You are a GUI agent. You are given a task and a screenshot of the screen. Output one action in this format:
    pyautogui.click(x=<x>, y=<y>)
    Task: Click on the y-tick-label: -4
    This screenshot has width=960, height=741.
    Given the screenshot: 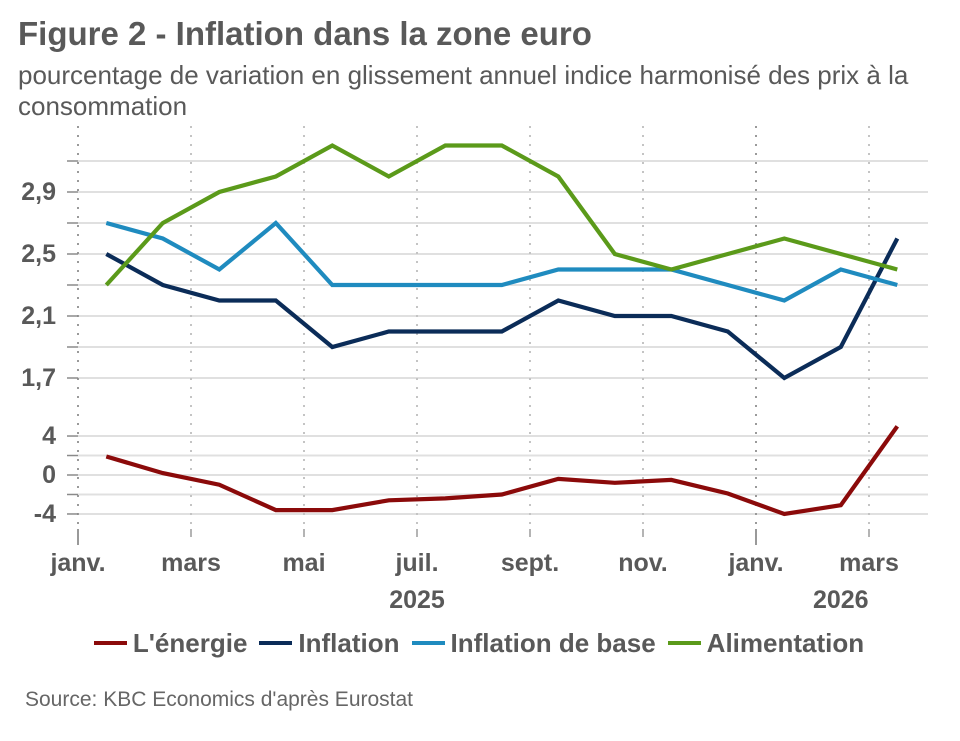 What is the action you would take?
    pyautogui.click(x=45, y=514)
    